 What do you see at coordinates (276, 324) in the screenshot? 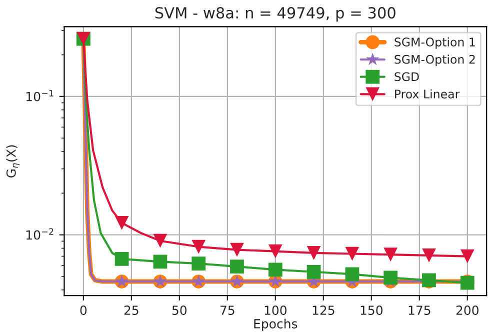
I see `x-axis-title: Epochs` at bounding box center [276, 324].